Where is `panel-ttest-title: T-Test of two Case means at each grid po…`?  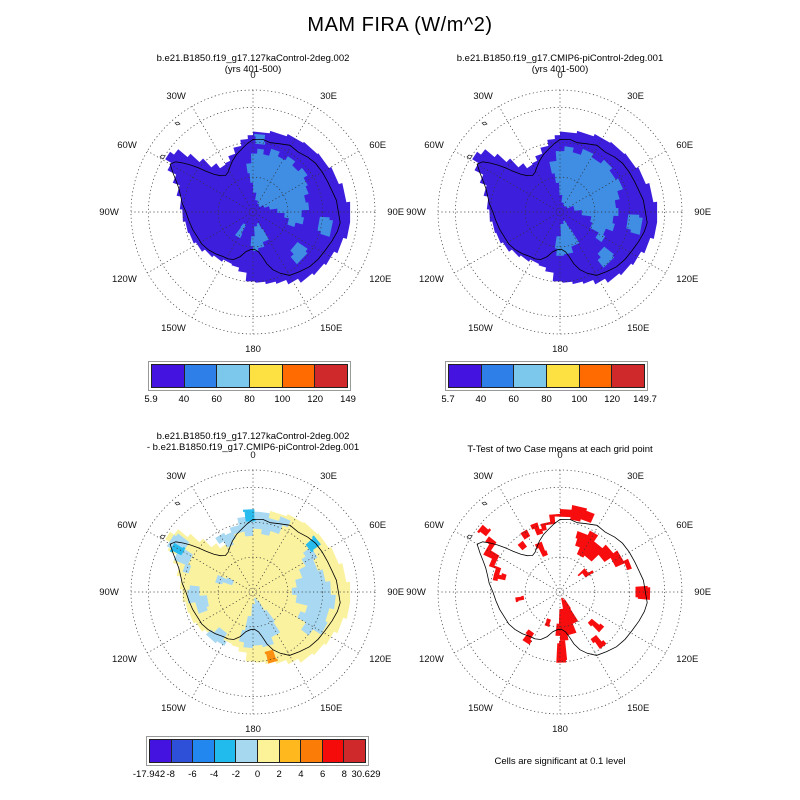
panel-ttest-title: T-Test of two Case means at each grid po… is located at coordinates (560, 450).